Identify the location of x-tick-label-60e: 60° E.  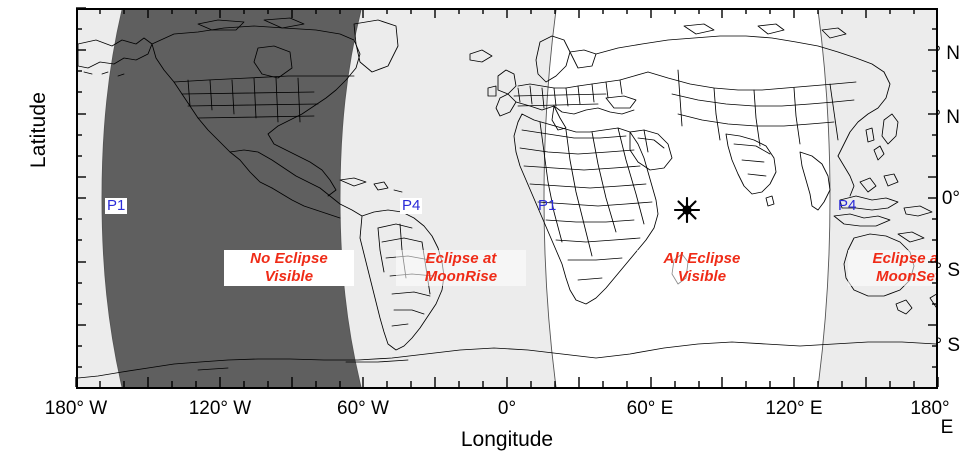
(650, 408).